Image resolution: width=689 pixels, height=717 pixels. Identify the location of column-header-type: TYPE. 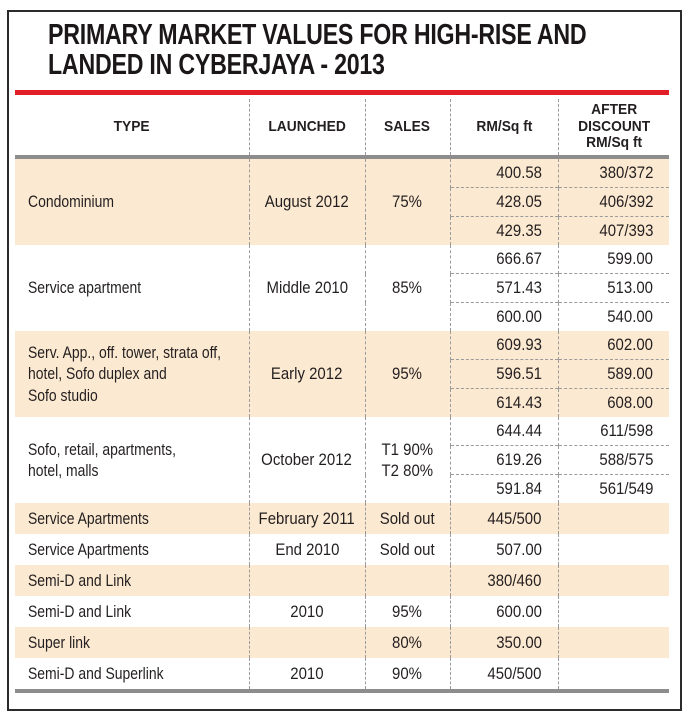
(132, 129).